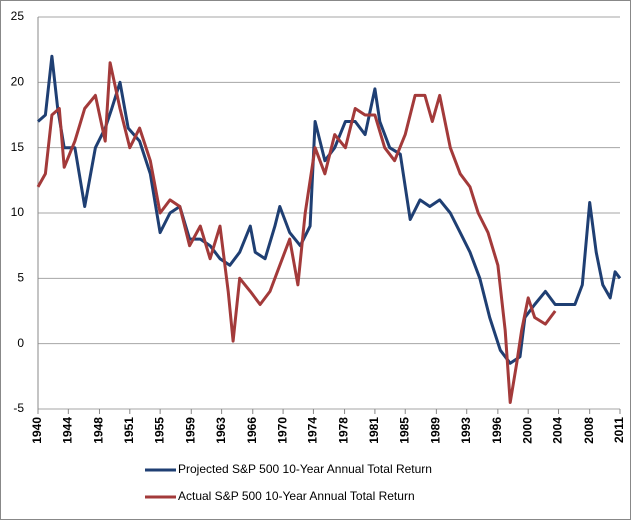 The height and width of the screenshot is (520, 631). What do you see at coordinates (18, 212) in the screenshot?
I see `y-tick-label: 10` at bounding box center [18, 212].